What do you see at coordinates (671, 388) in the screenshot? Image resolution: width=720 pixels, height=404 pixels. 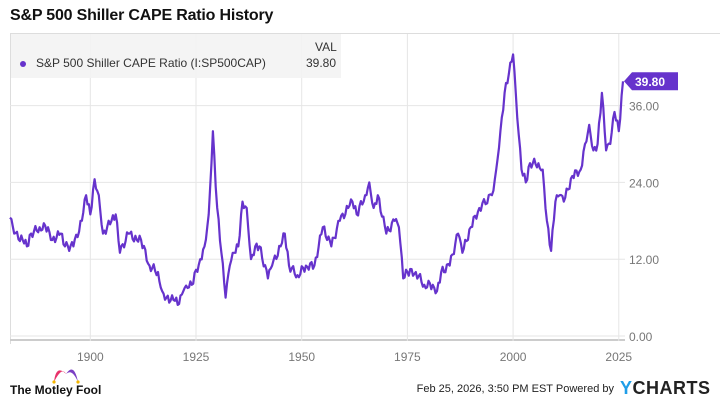 I see `ycharts-text: CHARTS` at bounding box center [671, 388].